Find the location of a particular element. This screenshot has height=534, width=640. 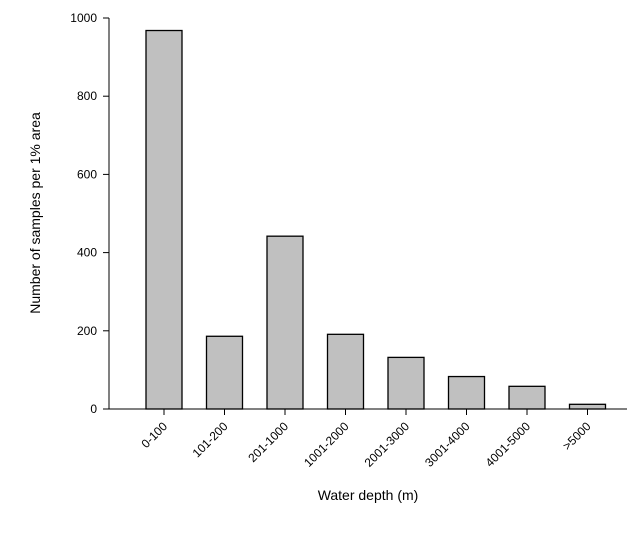

x-tick-label: 101-200 is located at coordinates (210, 439).